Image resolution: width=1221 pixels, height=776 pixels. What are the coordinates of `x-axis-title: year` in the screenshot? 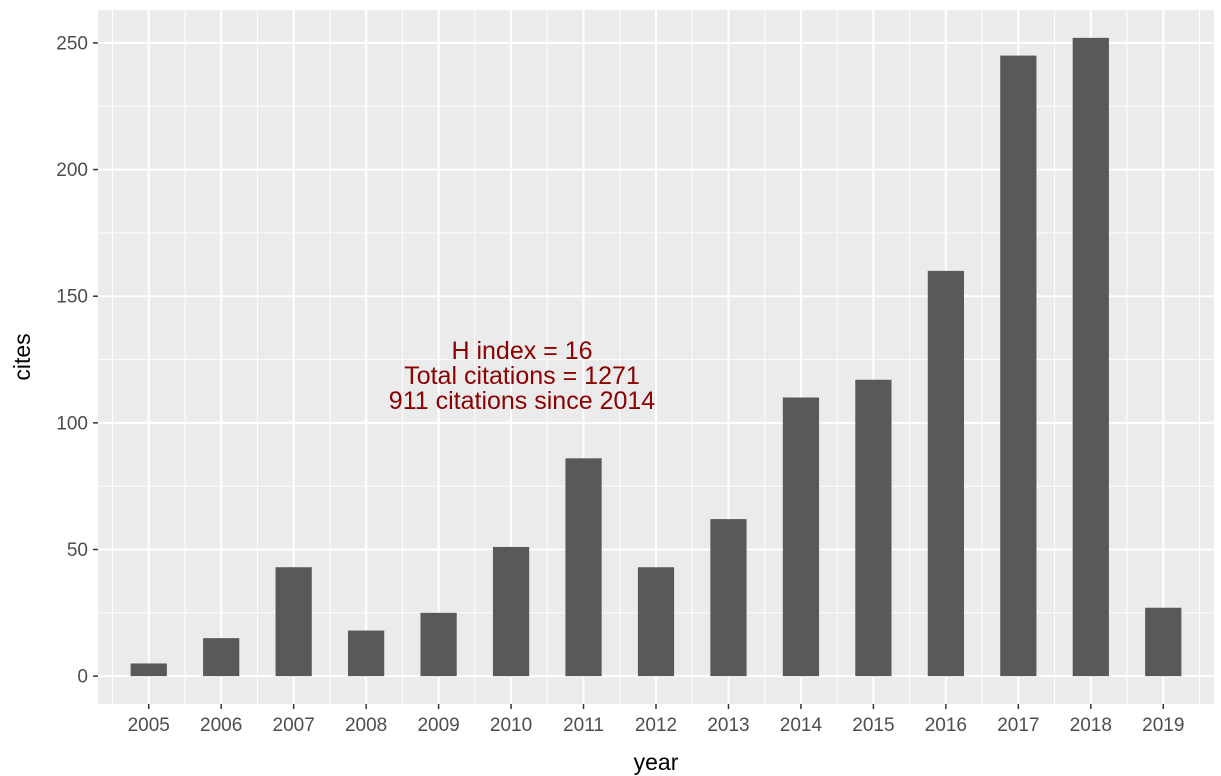 It's located at (656, 762).